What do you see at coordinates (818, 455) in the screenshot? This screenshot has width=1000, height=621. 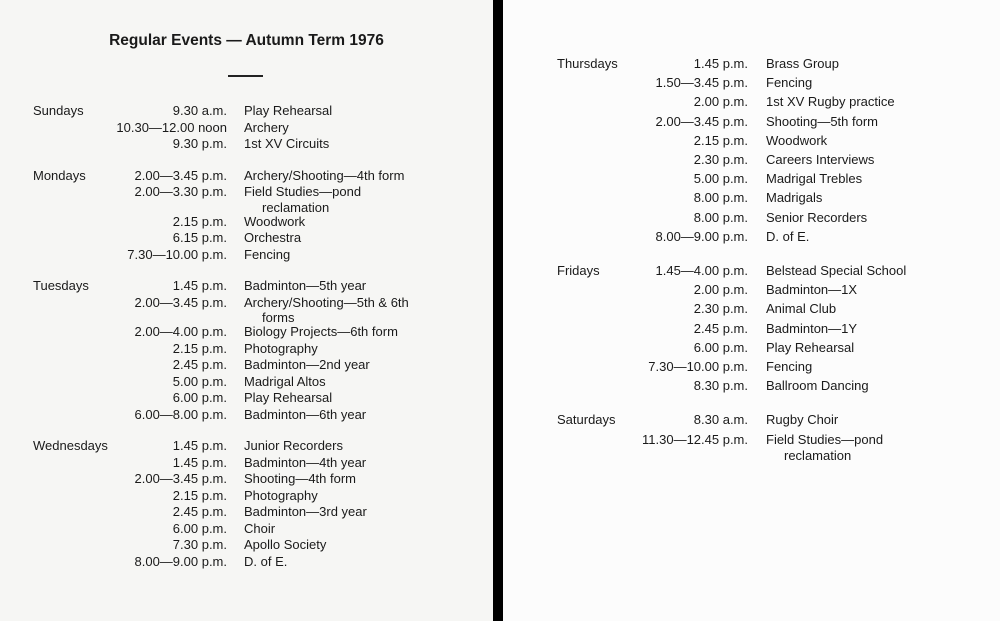 I see `event-name-continuation: reclamation` at bounding box center [818, 455].